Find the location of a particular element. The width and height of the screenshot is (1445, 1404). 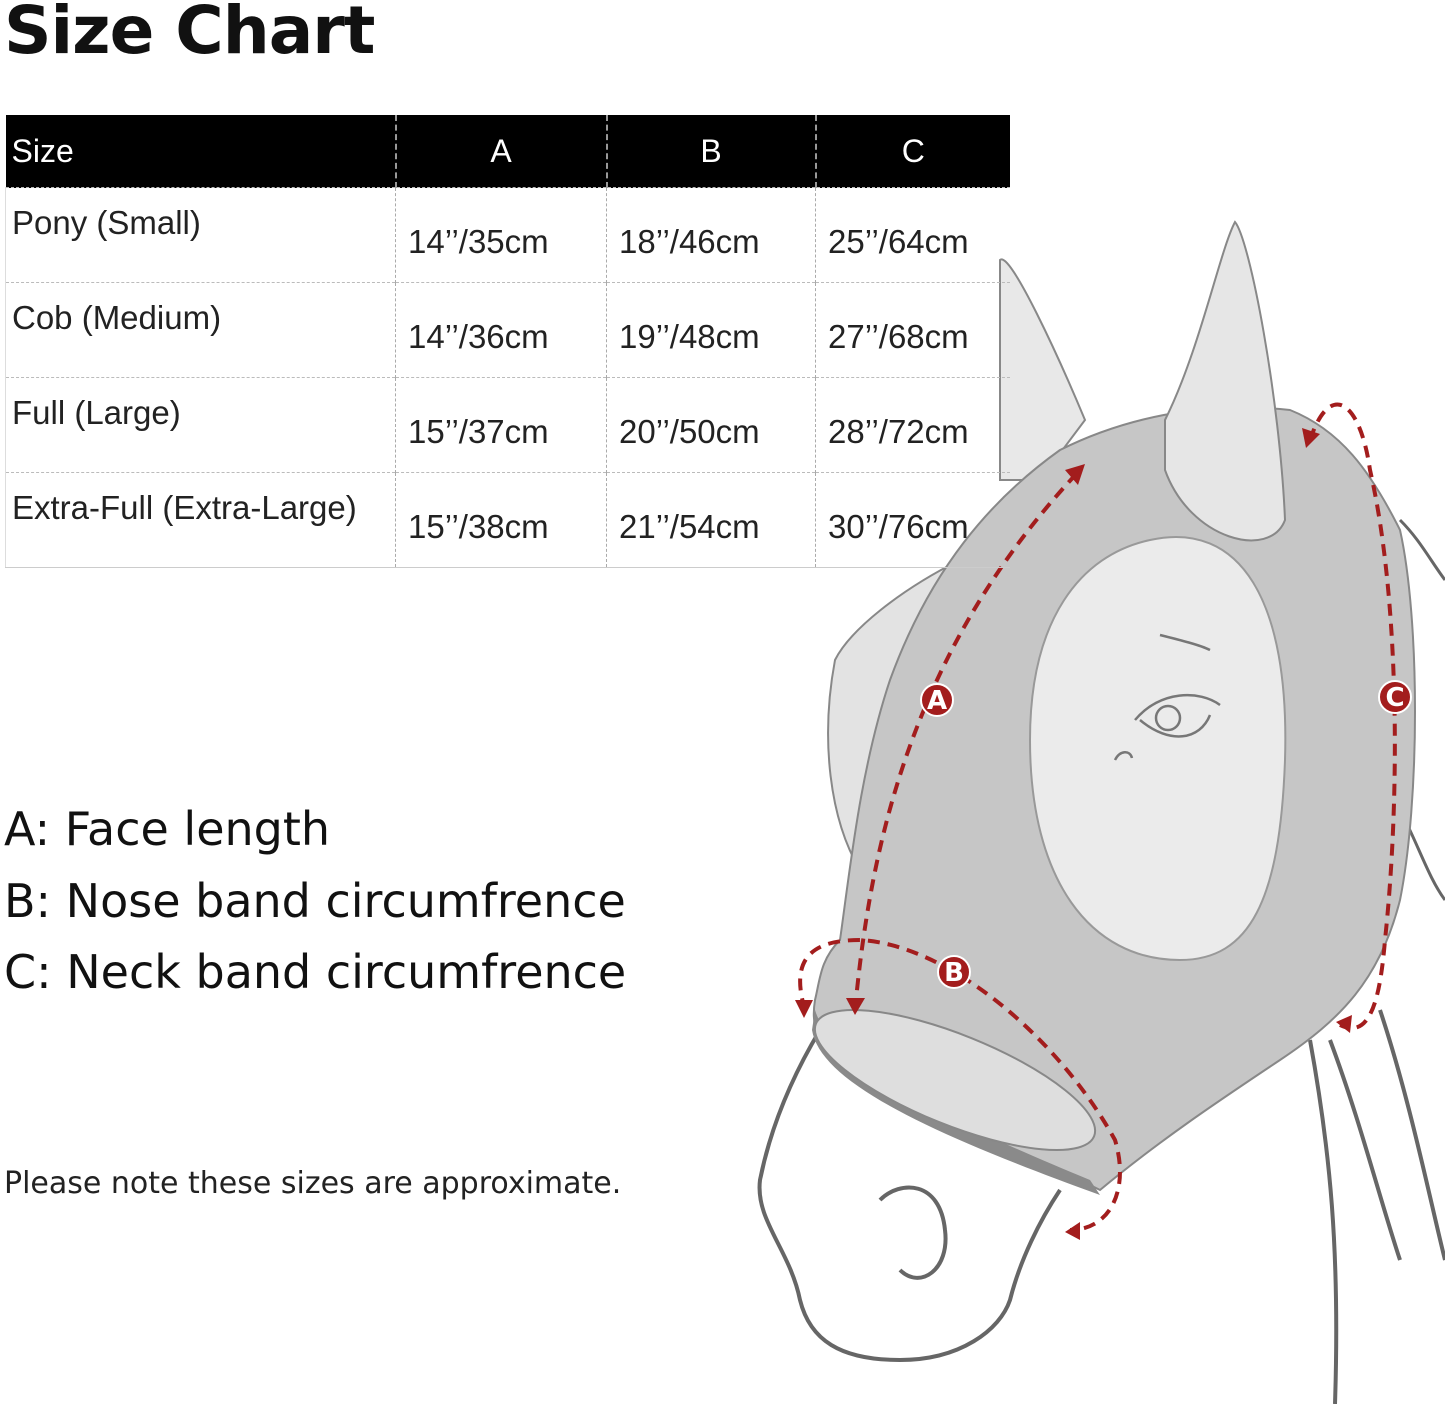

eye-window is located at coordinates (1157, 748).